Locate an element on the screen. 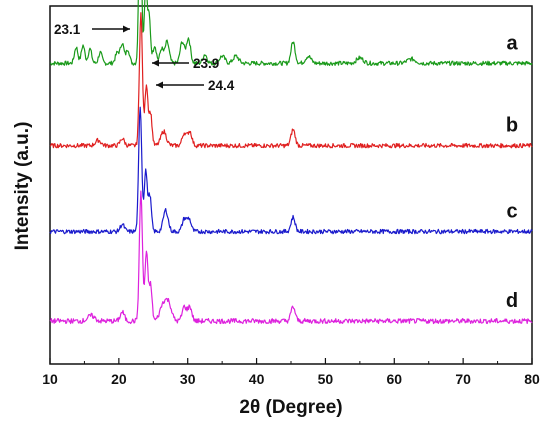 The height and width of the screenshot is (435, 550). series-a-line is located at coordinates (291, 33).